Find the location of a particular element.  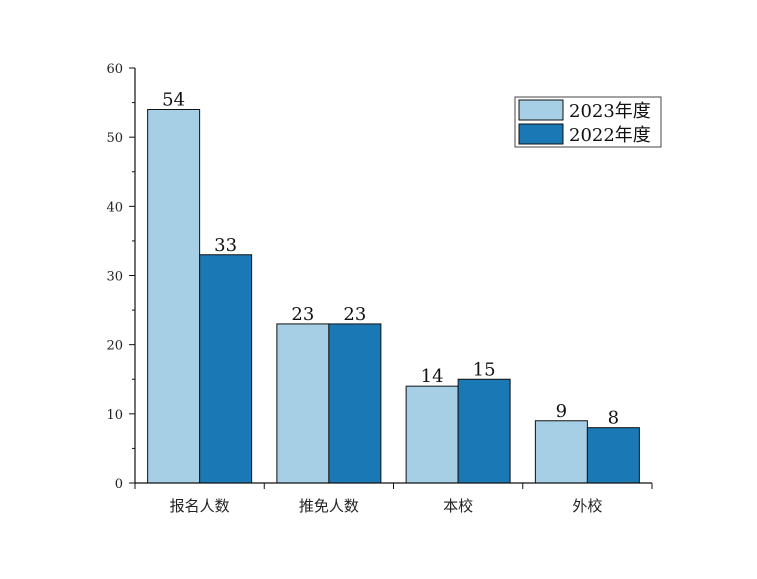

legend: 2023年度 2022年度 is located at coordinates (588, 122).